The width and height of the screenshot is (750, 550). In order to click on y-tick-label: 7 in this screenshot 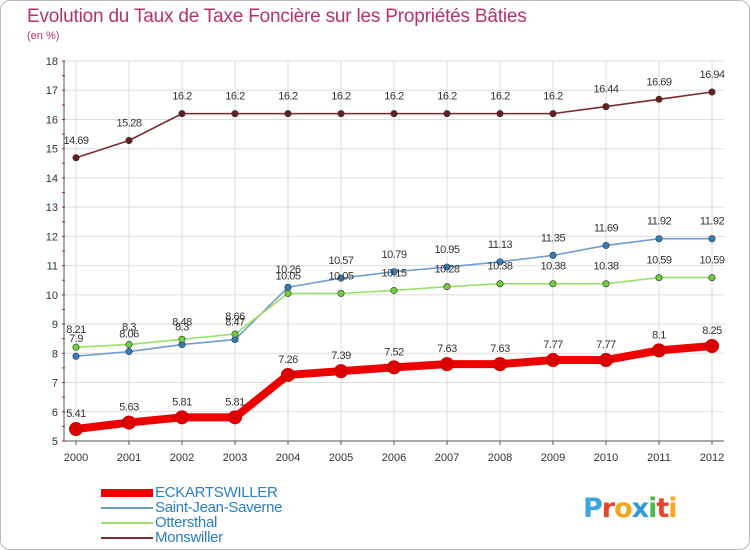, I will do `click(55, 384)`.